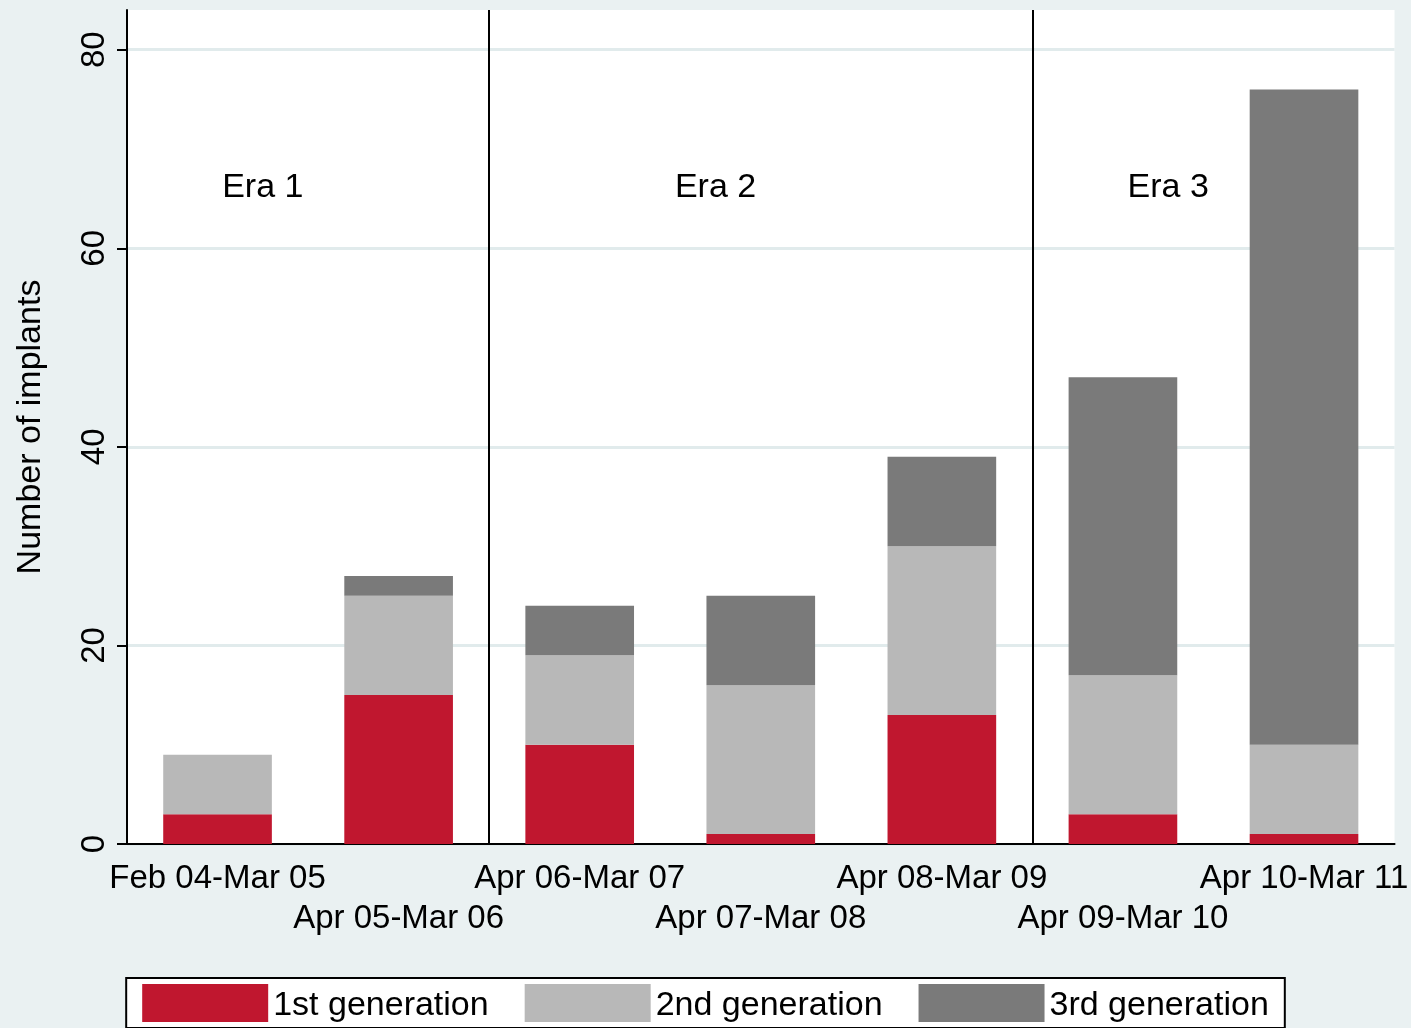 The image size is (1411, 1028). Describe the element at coordinates (715, 185) in the screenshot. I see `annotation: Era 2` at that location.